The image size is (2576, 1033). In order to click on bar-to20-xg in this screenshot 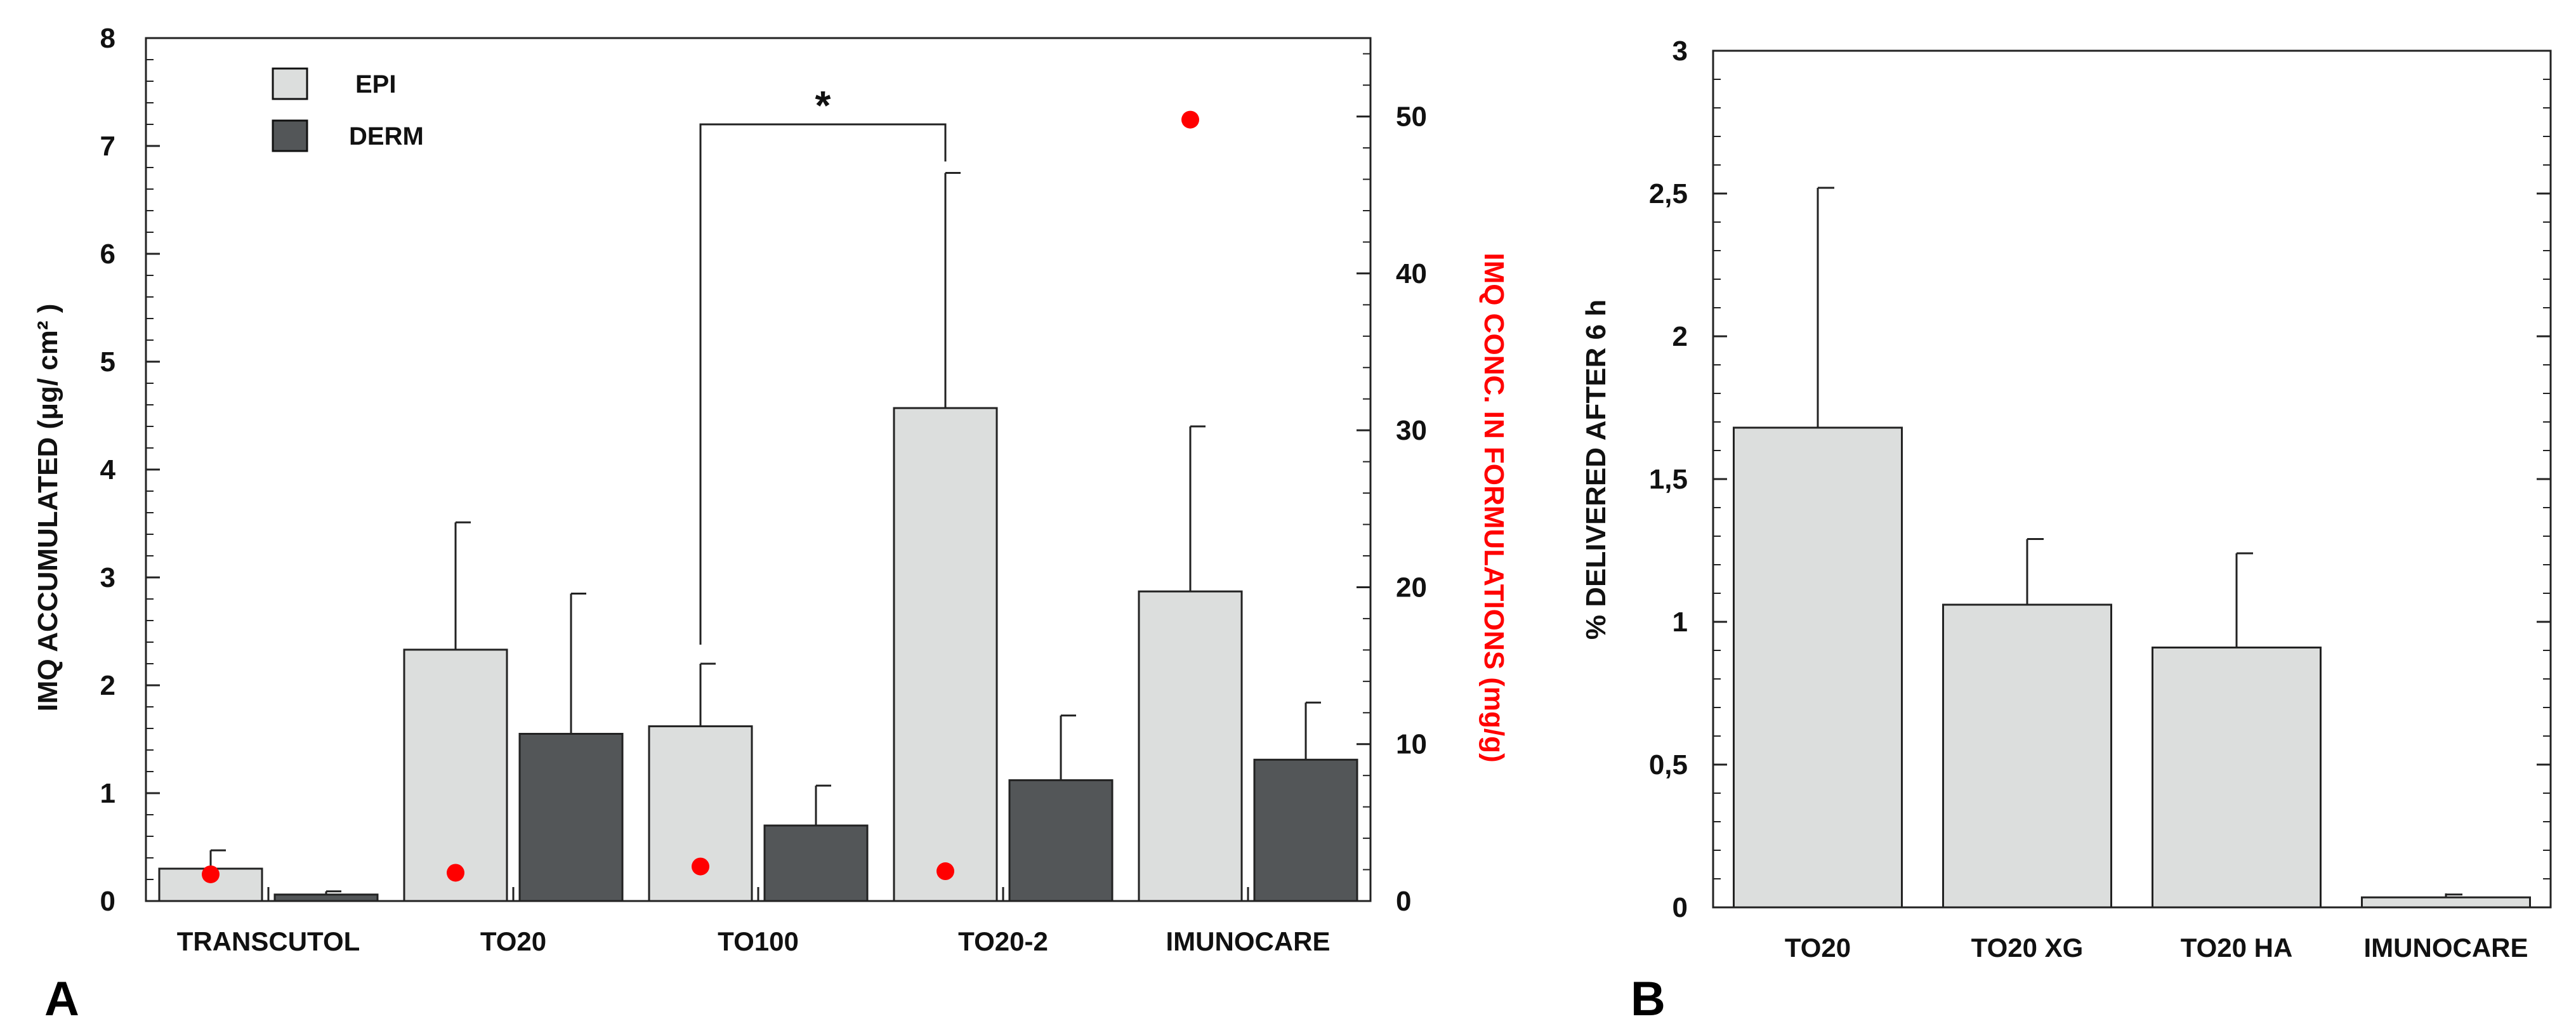, I will do `click(2027, 756)`.